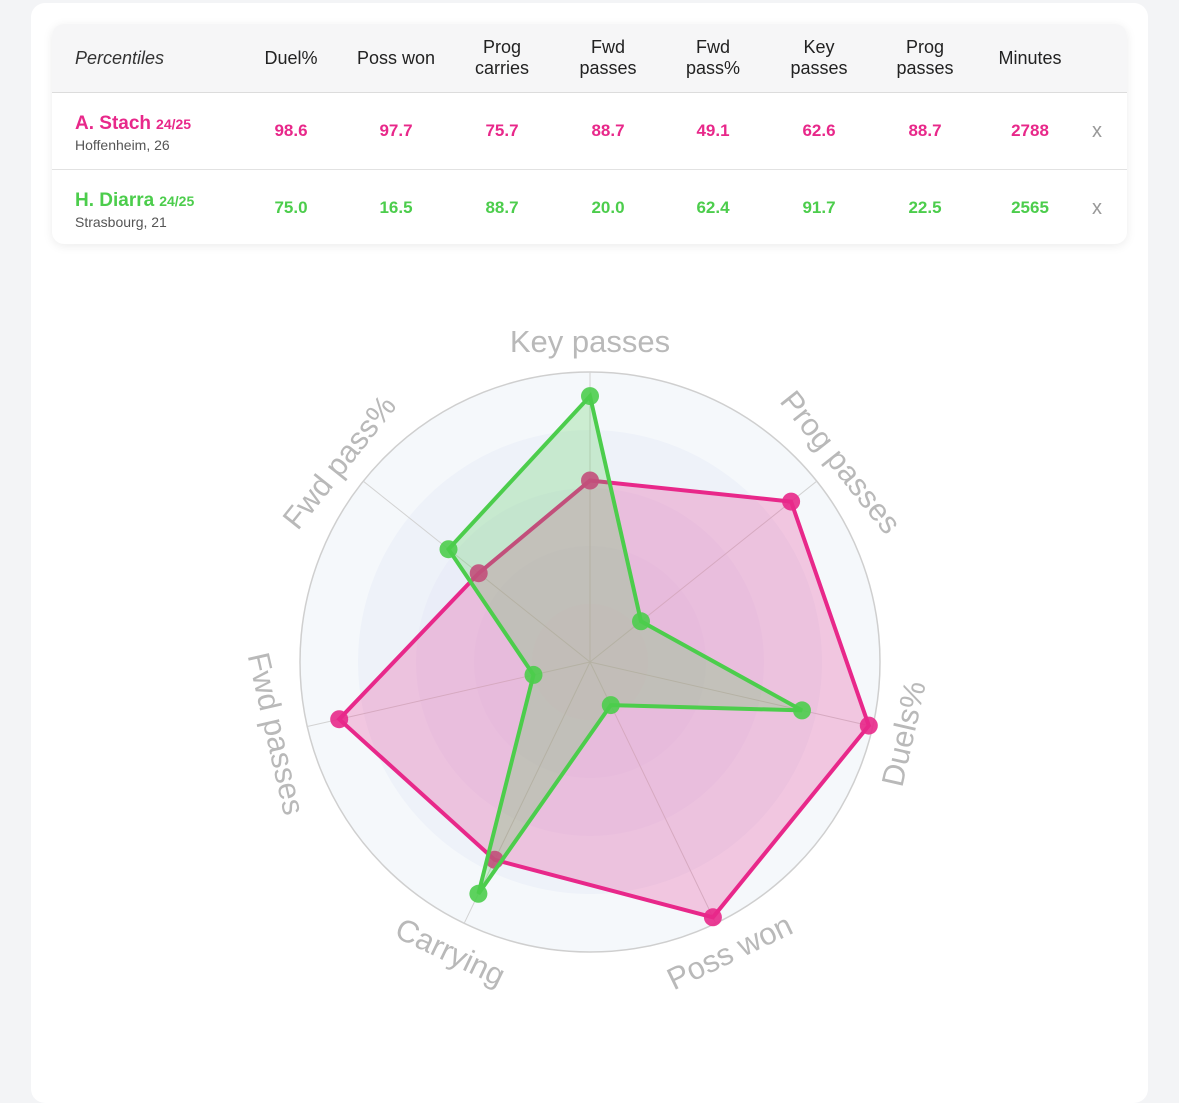  What do you see at coordinates (925, 57) in the screenshot?
I see `header-prog-passes: Prog passes` at bounding box center [925, 57].